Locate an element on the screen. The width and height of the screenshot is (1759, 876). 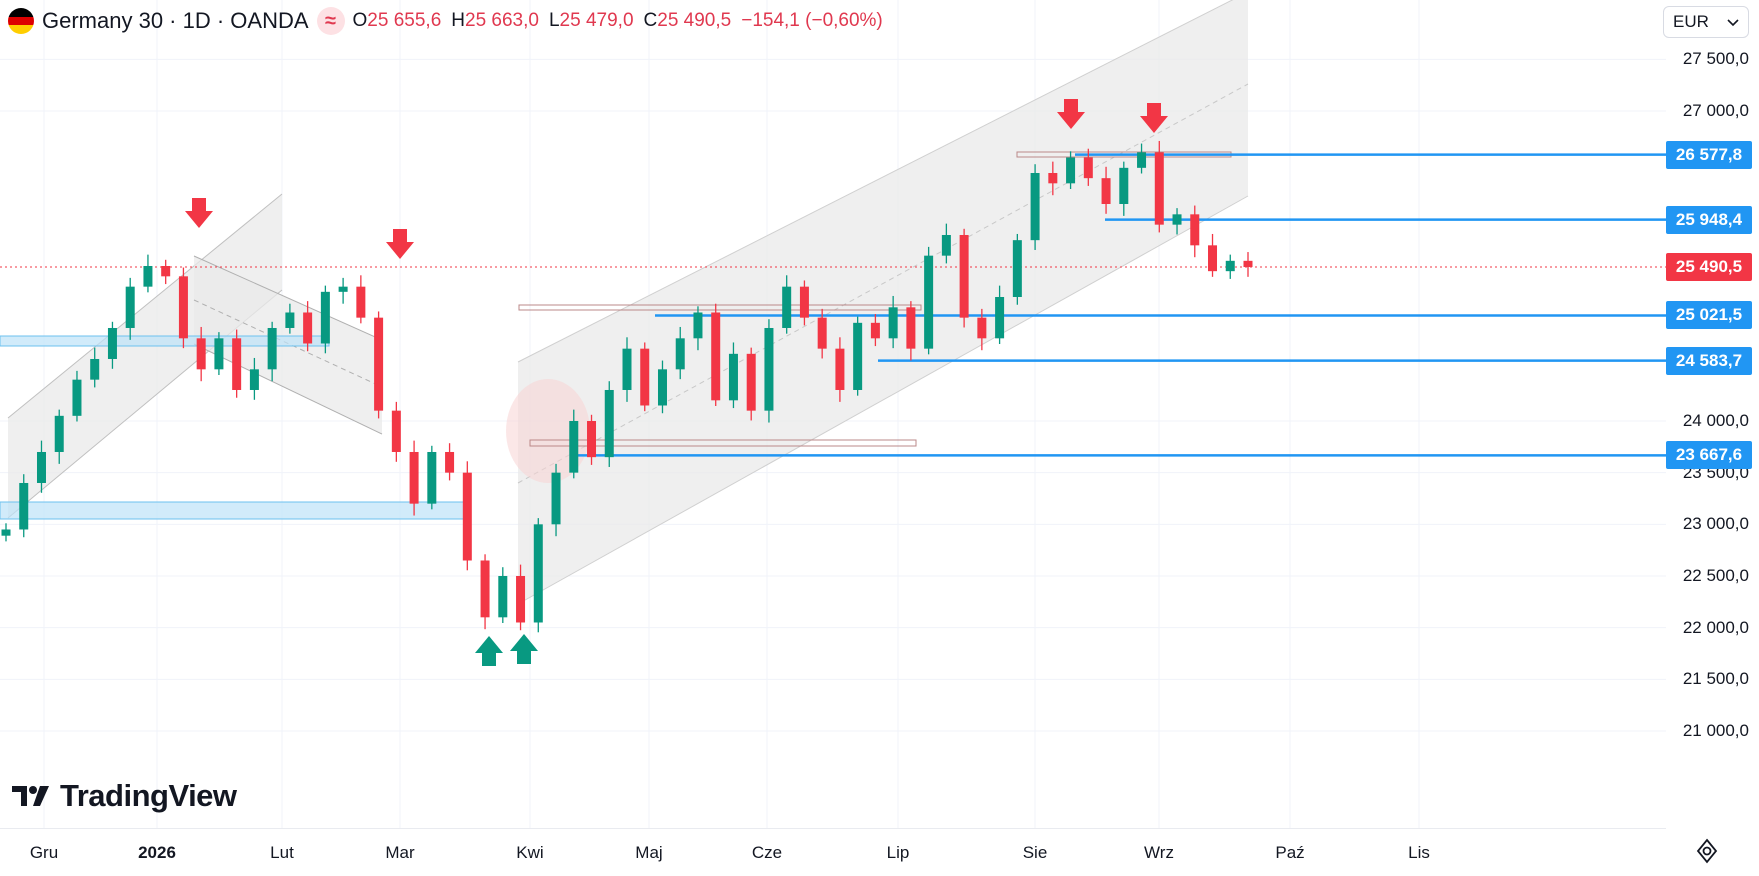
x-tick-label: Gru is located at coordinates (44, 852).